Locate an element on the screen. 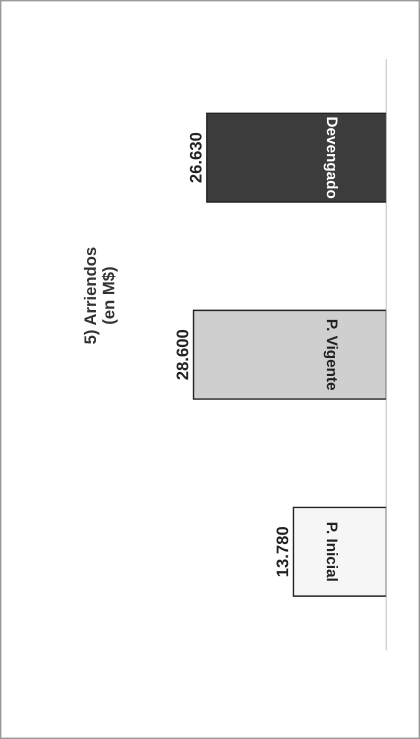  data-label: 28.600 is located at coordinates (182, 355).